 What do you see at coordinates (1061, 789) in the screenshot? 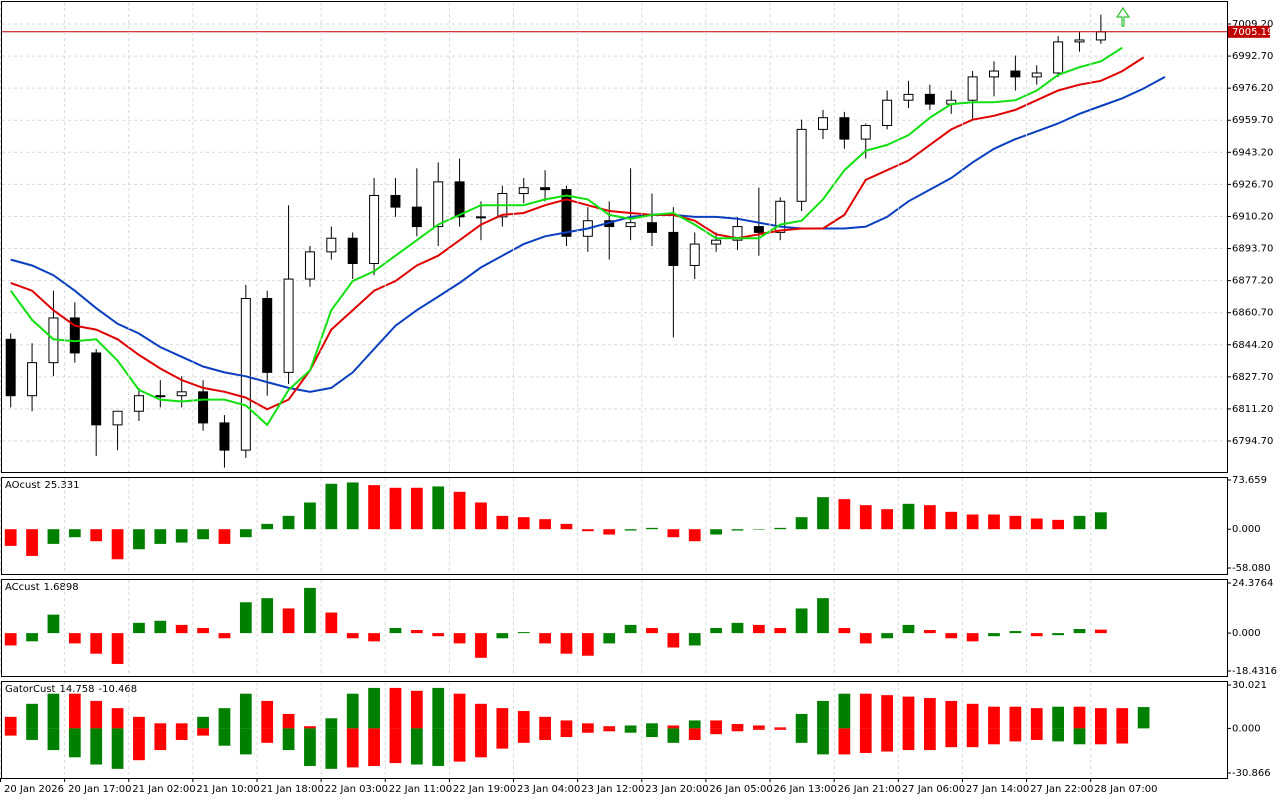
I see `x-tick-label: 27 Jan 22:00` at bounding box center [1061, 789].